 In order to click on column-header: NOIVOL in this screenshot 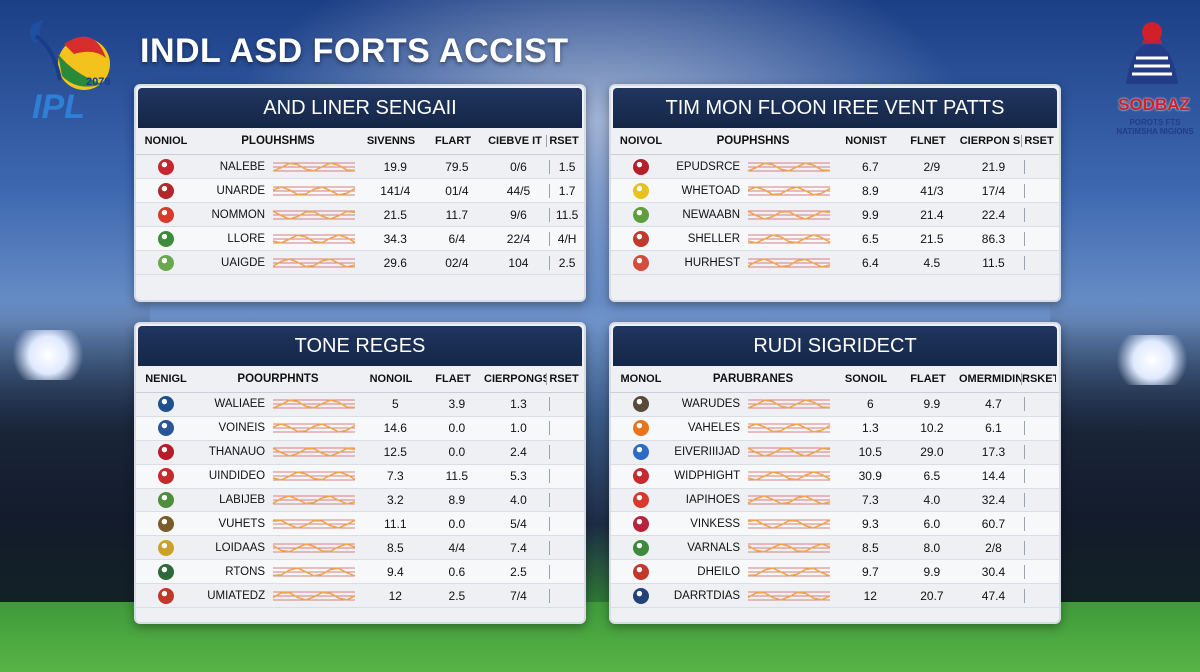, I will do `click(641, 141)`.